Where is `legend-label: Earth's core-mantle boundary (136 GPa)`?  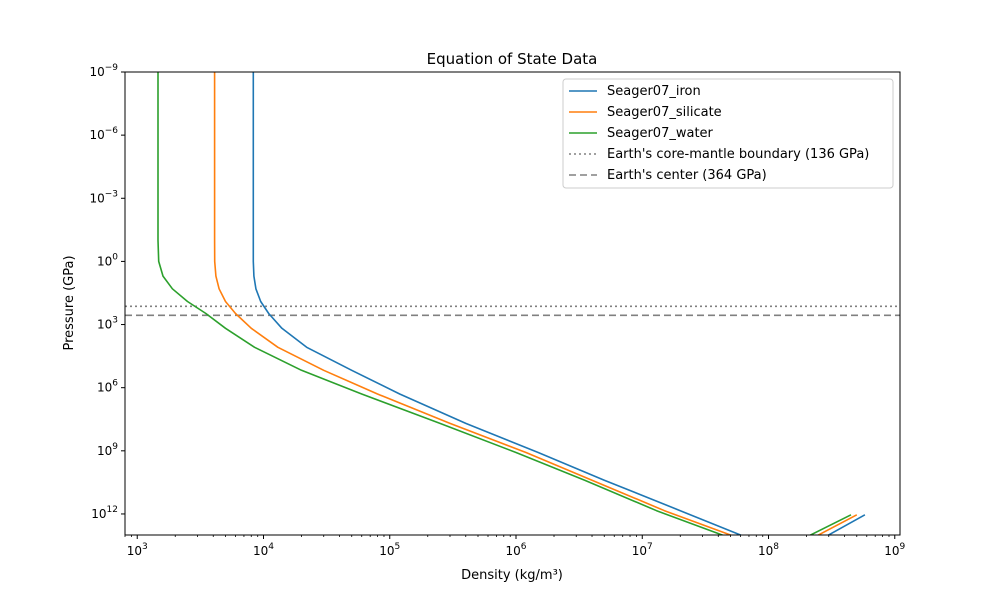 legend-label: Earth's core-mantle boundary (136 GPa) is located at coordinates (738, 154).